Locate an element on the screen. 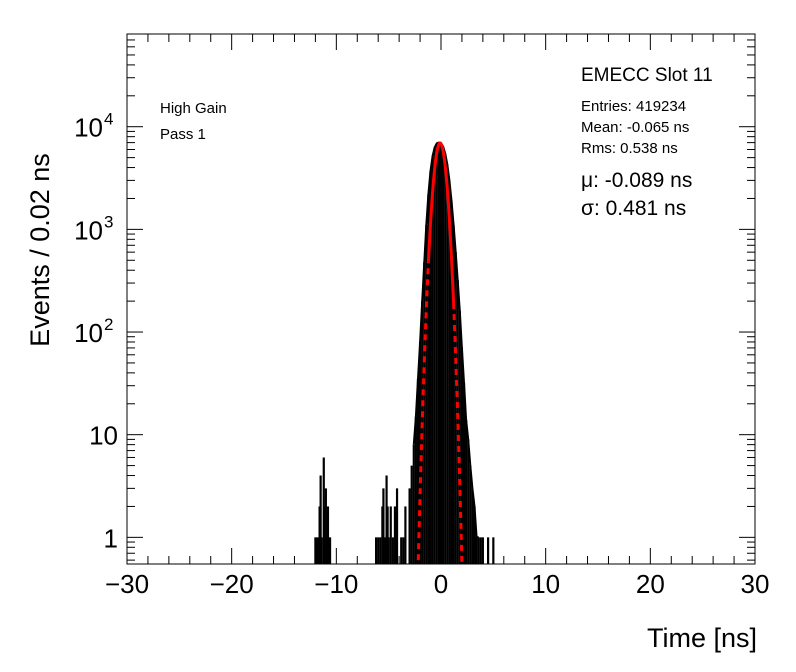 Image resolution: width=796 pixels, height=672 pixels. x-tick-labels: −30 −20 −10 0 10 20 30 is located at coordinates (437, 584).